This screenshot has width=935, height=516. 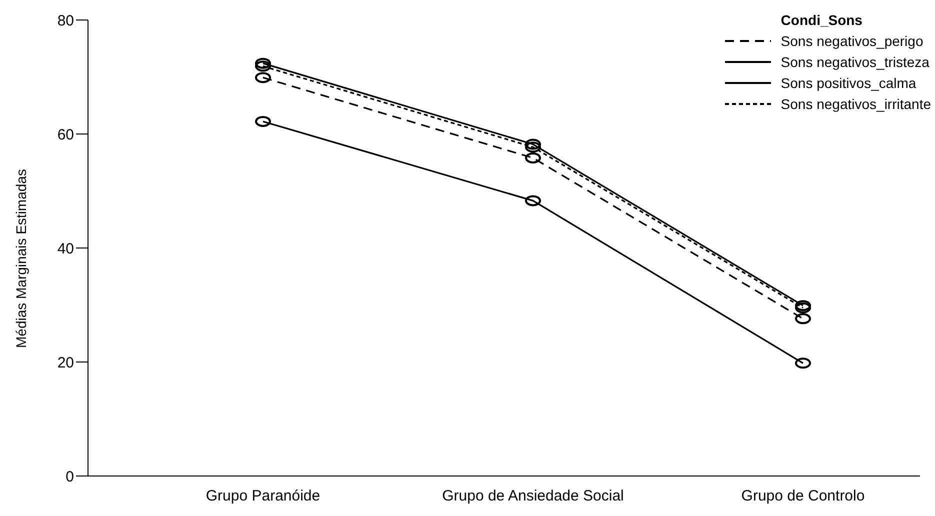 I want to click on y-tick-label: 20, so click(x=65, y=363).